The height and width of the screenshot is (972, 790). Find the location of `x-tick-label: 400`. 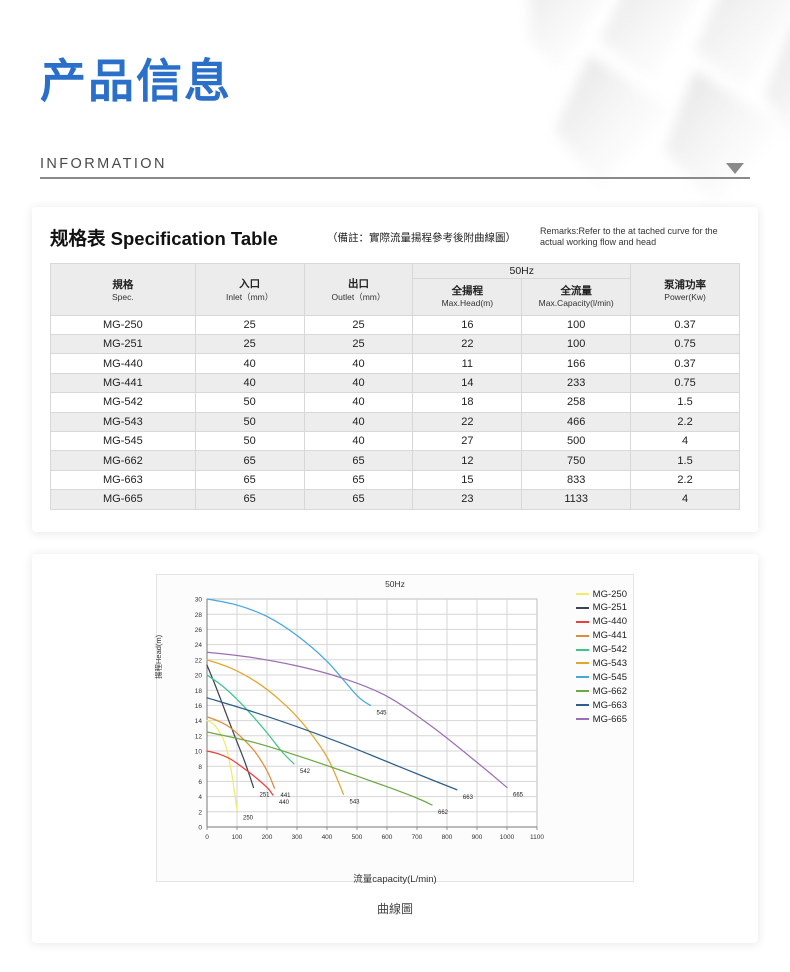

x-tick-label: 400 is located at coordinates (327, 837).